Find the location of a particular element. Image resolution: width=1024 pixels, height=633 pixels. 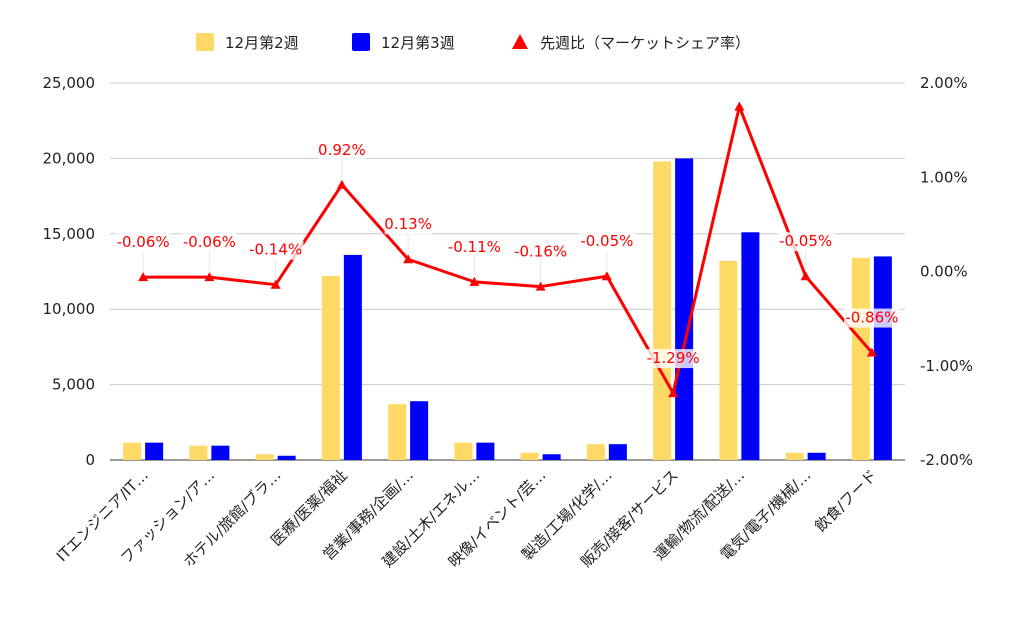

data-label: -0.11% is located at coordinates (474, 247).